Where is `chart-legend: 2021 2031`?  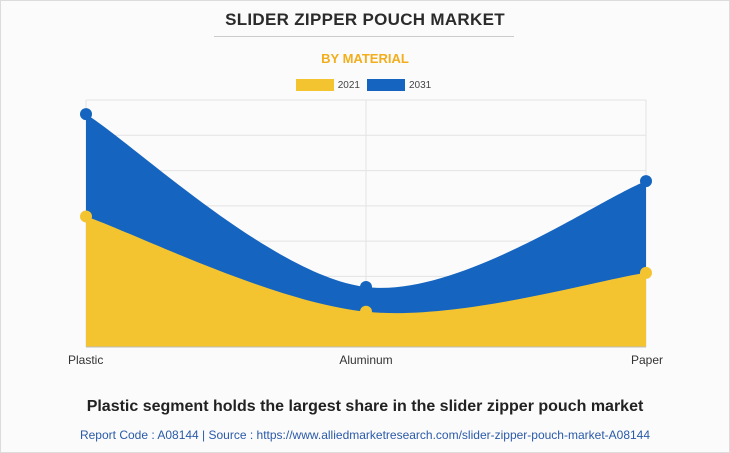 chart-legend: 2021 2031 is located at coordinates (365, 85).